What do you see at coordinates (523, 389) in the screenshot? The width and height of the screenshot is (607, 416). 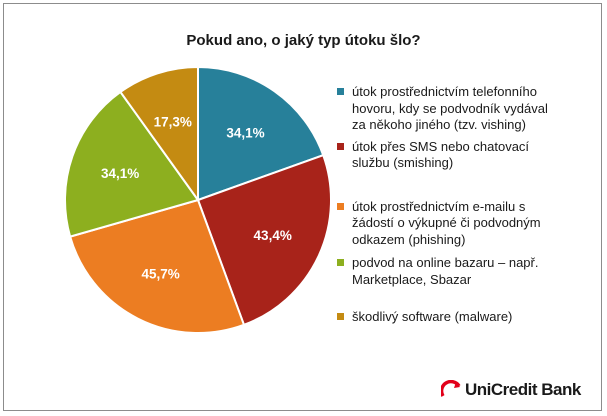 I see `logo-text: UniCredit Bank` at bounding box center [523, 389].